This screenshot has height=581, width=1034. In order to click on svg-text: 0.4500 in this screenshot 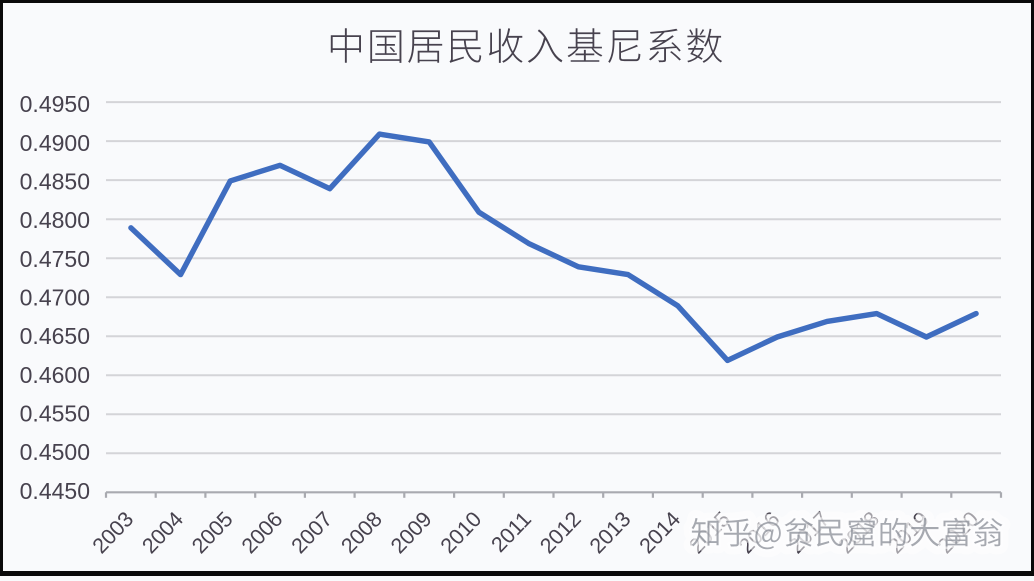, I will do `click(55, 452)`.